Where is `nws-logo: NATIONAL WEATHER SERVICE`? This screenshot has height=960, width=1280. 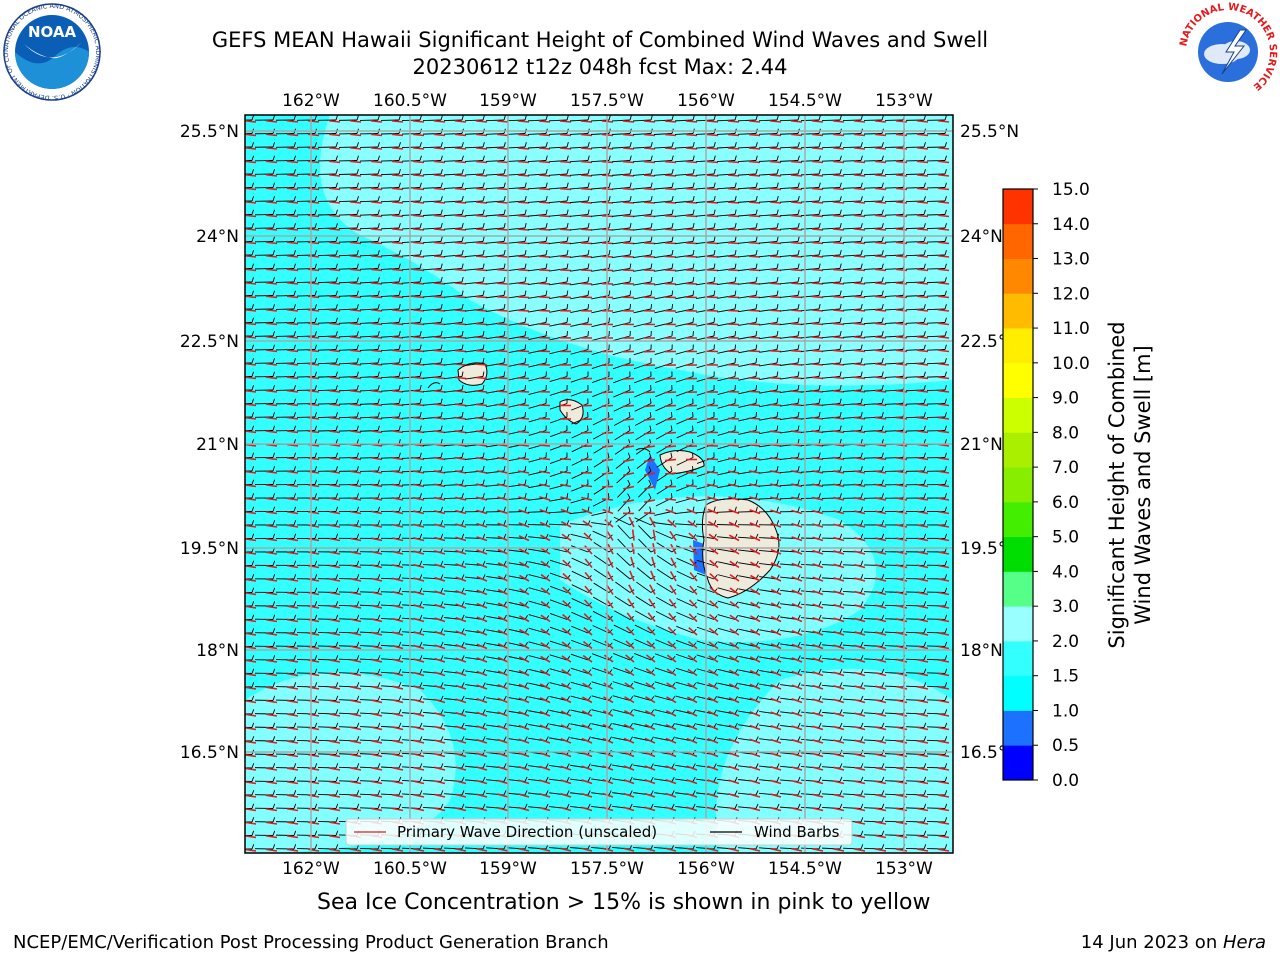 nws-logo: NATIONAL WEATHER SERVICE is located at coordinates (1228, 51).